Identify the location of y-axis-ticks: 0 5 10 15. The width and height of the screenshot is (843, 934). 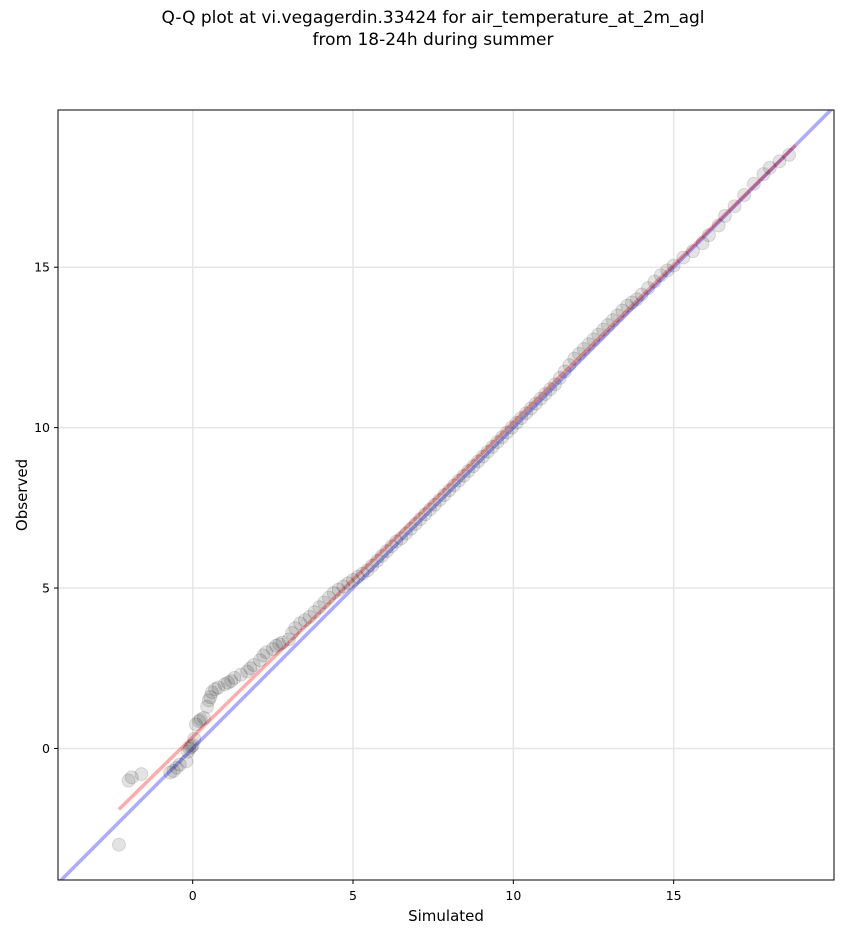
(46, 508).